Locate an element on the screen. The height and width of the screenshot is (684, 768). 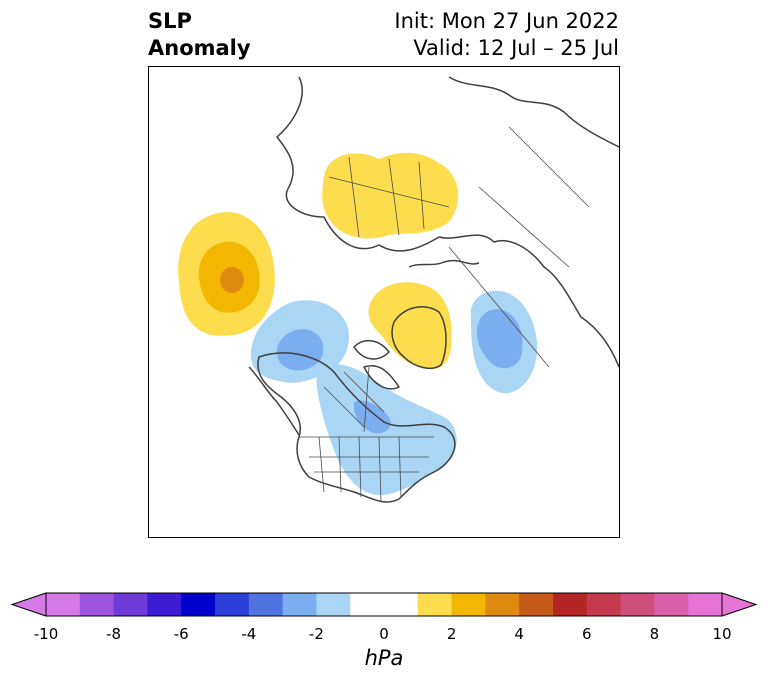
pacific-peak is located at coordinates (232, 280).